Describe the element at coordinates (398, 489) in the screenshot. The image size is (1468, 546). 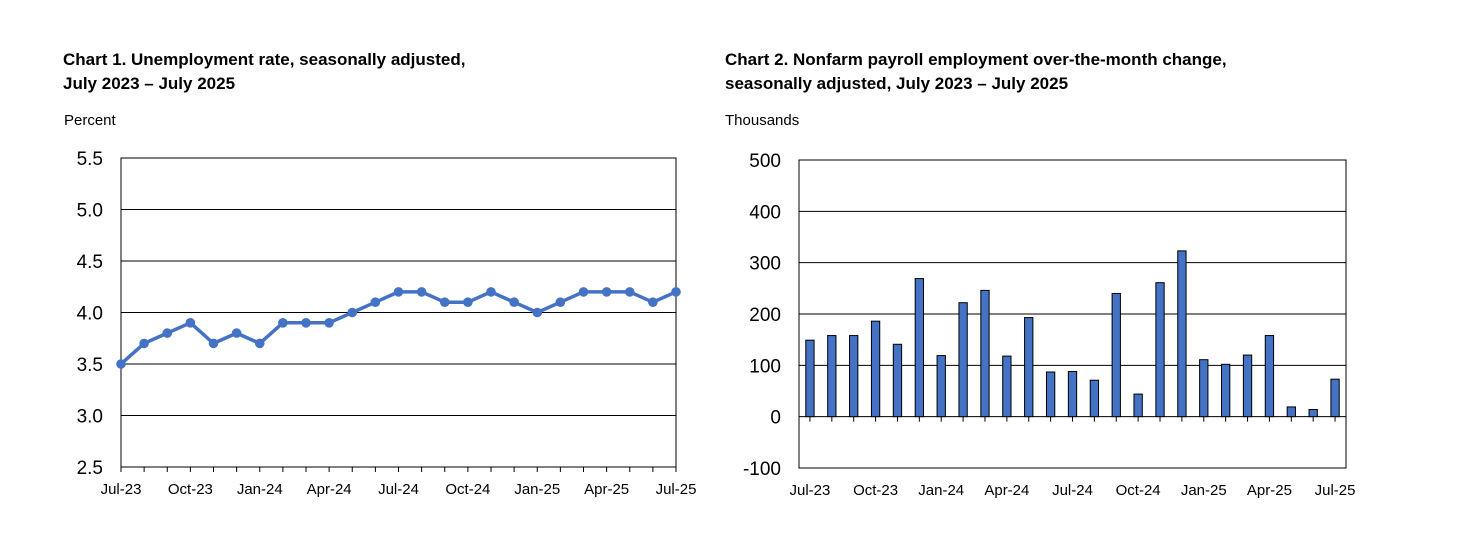
I see `chart-1-x-tick-label: Jul-24` at that location.